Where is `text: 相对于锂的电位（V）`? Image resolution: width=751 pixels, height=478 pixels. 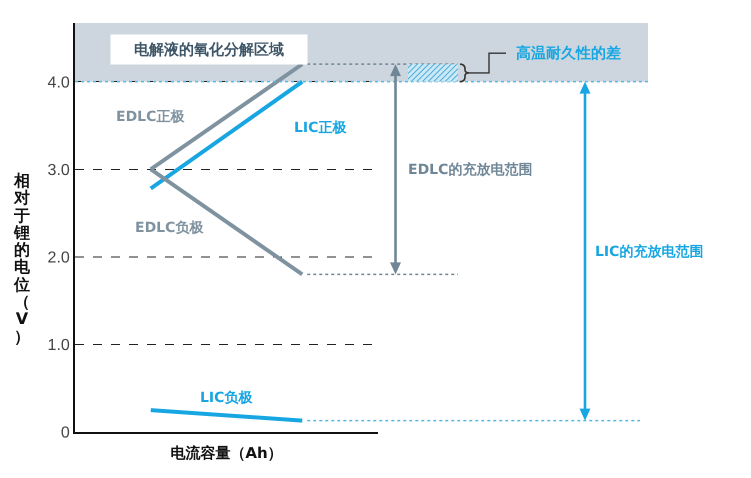 text: 相对于锂的电位（V） is located at coordinates (22, 258).